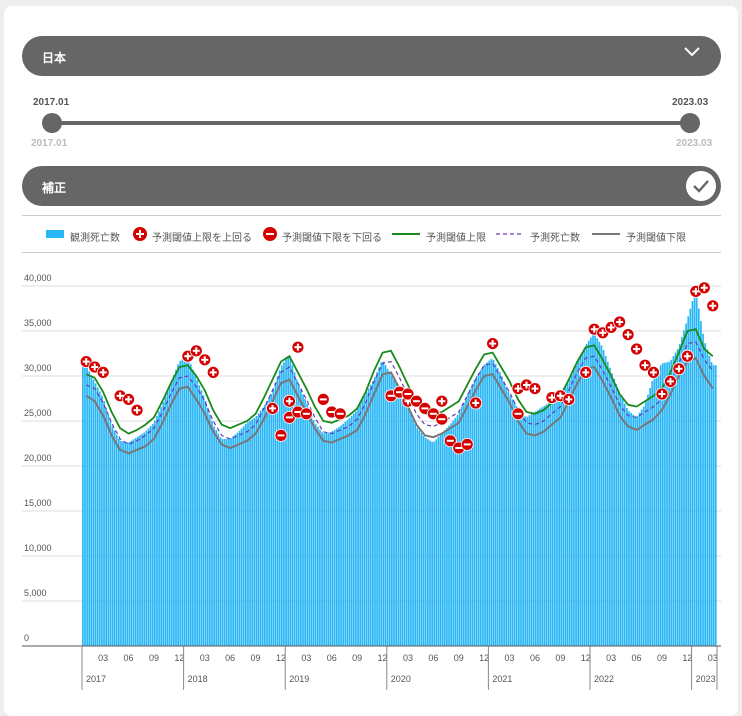 The width and height of the screenshot is (742, 716). I want to click on range-slider-end-handle, so click(690, 123).